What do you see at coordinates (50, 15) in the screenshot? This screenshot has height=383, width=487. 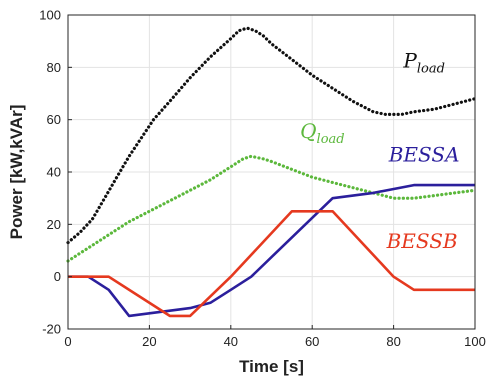 I see `y-tick-label: 100` at bounding box center [50, 15].